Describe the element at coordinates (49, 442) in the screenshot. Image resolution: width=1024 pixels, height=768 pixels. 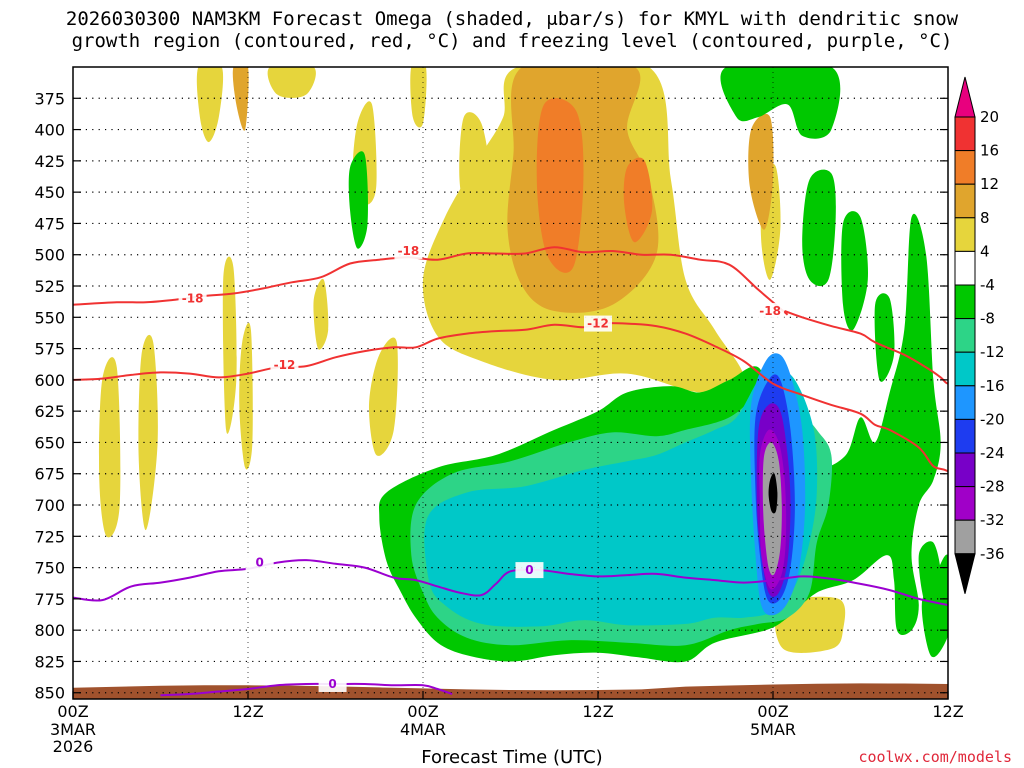
I see `y-tick-label: 650` at that location.